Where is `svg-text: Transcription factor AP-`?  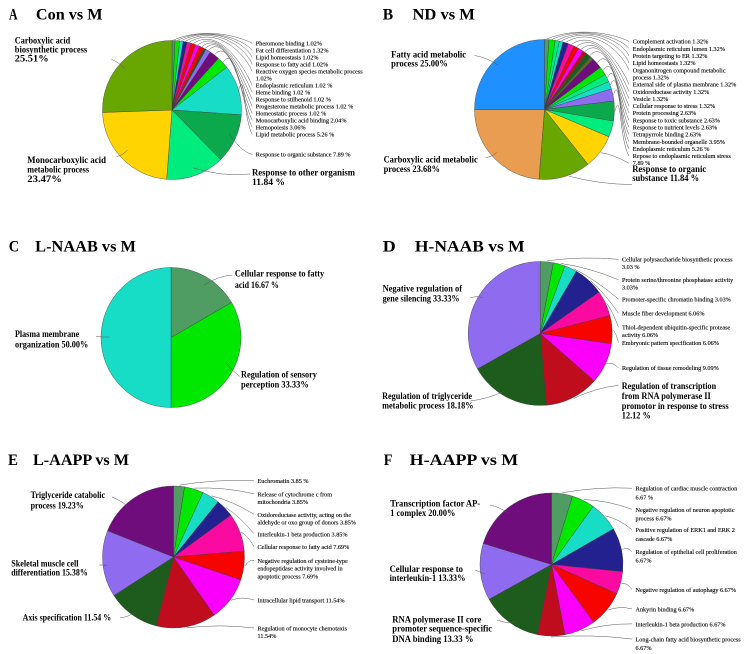
svg-text: Transcription factor AP- is located at coordinates (435, 504).